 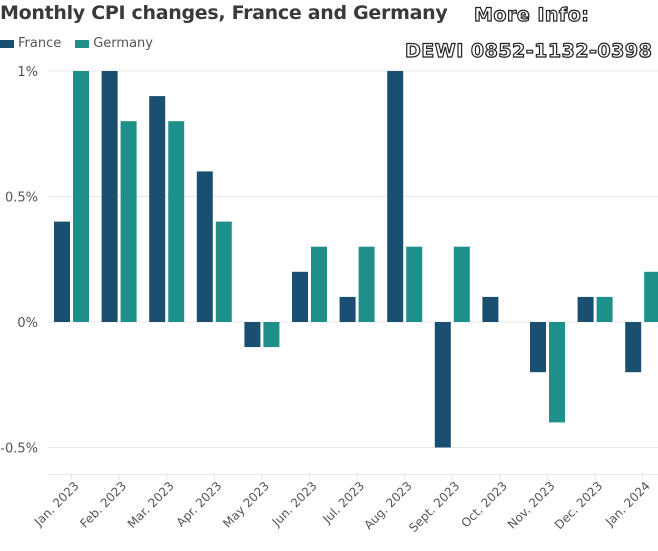 What do you see at coordinates (434, 507) in the screenshot?
I see `x-tick-label: Sept. 2023` at bounding box center [434, 507].